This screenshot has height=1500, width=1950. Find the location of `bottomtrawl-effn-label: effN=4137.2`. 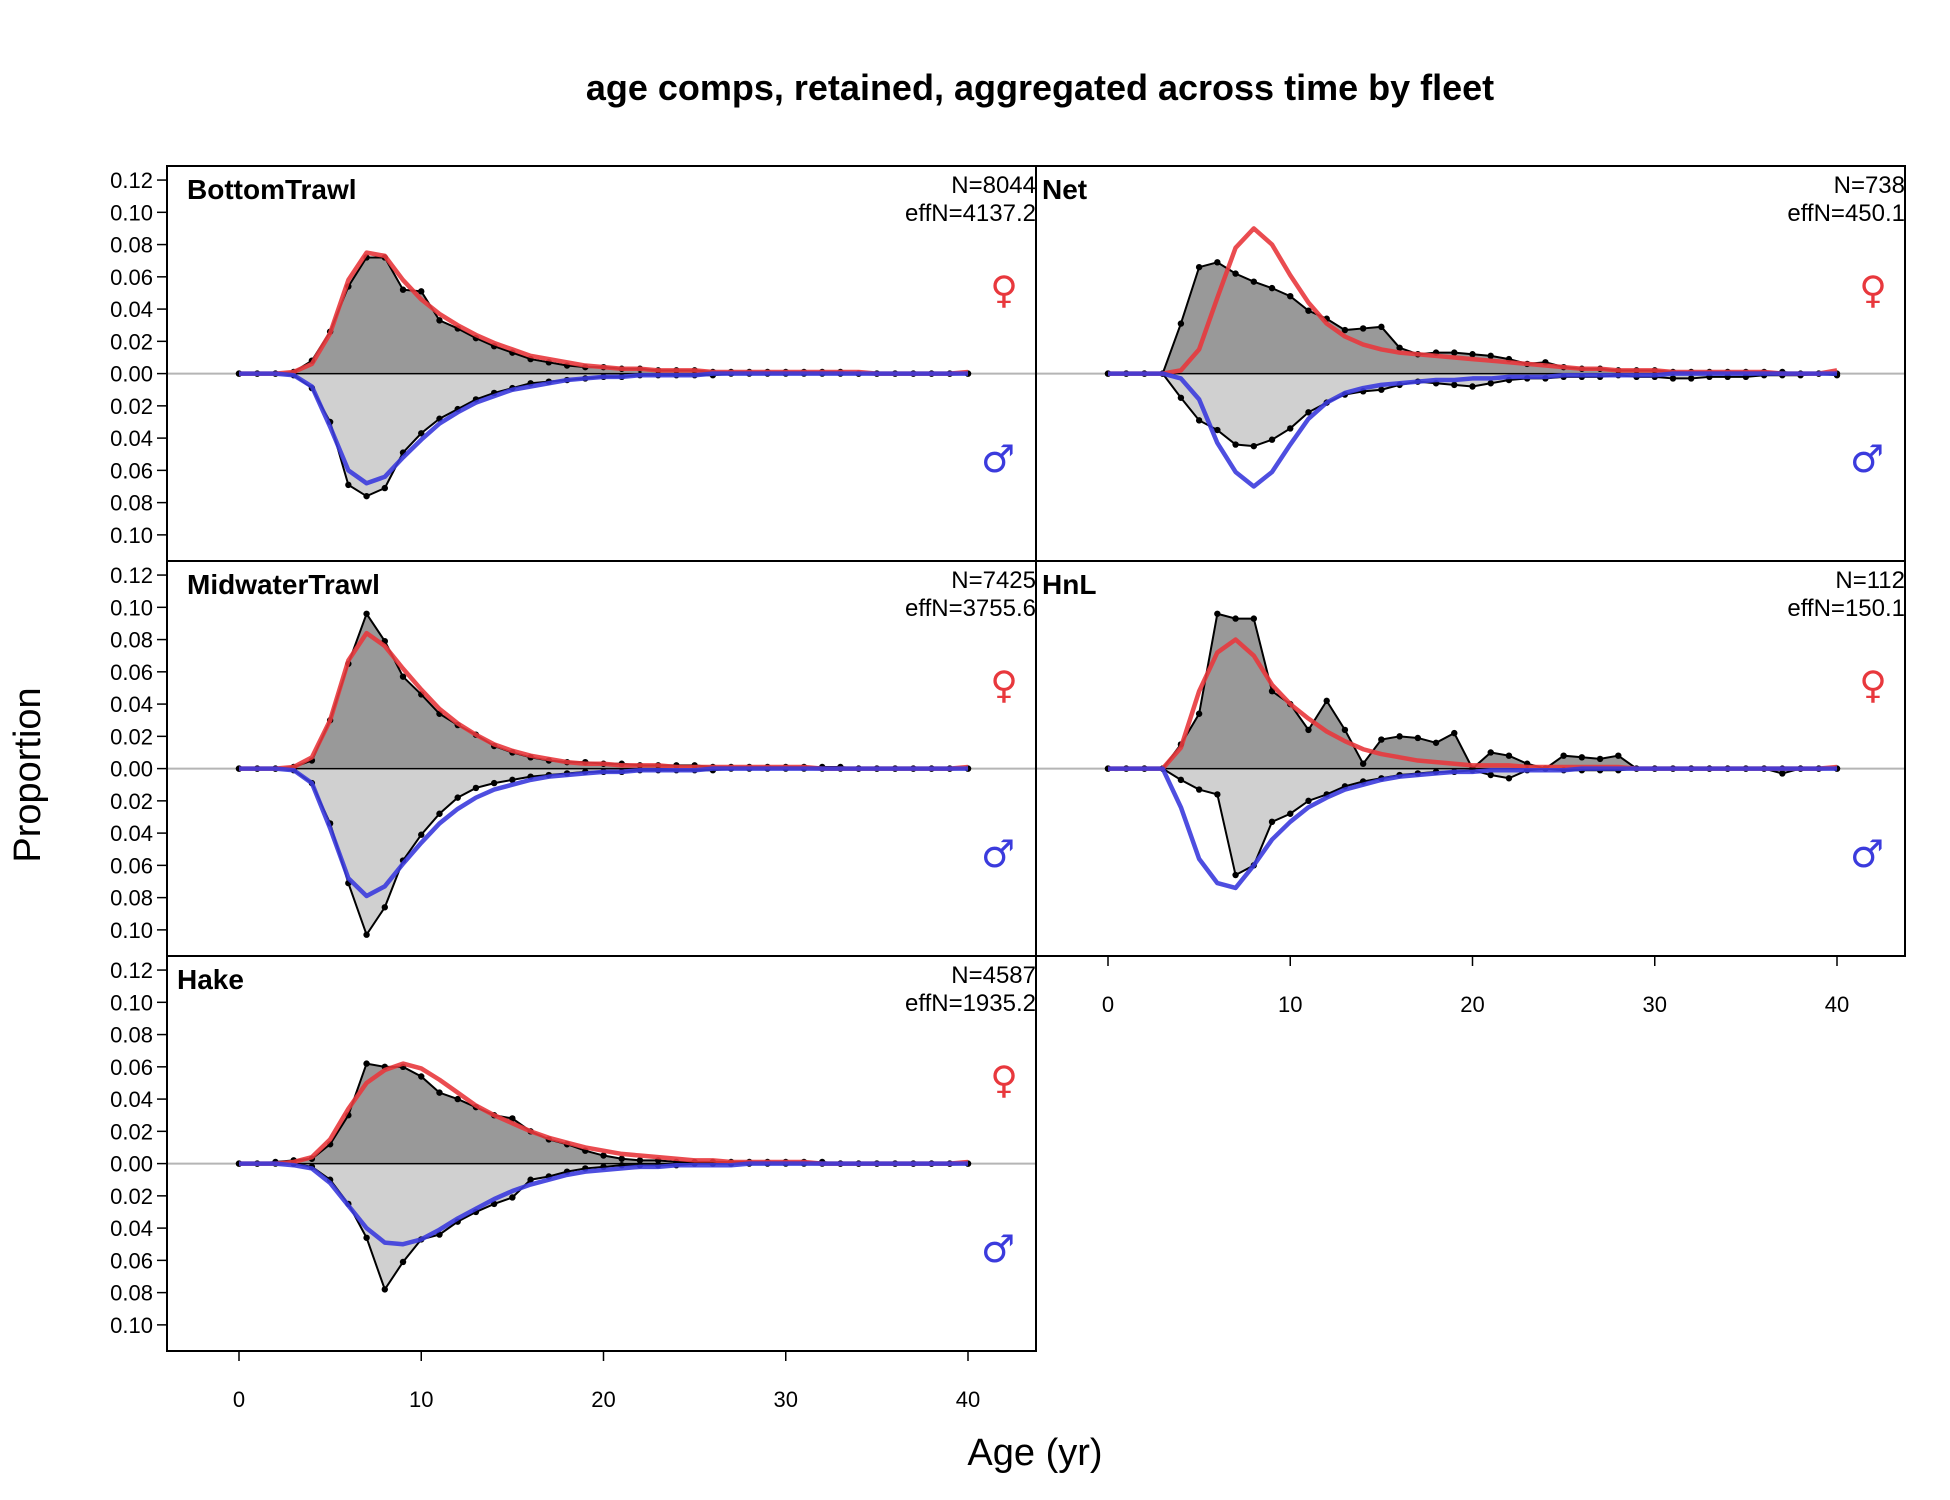

bottomtrawl-effn-label: effN=4137.2 is located at coordinates (970, 213).